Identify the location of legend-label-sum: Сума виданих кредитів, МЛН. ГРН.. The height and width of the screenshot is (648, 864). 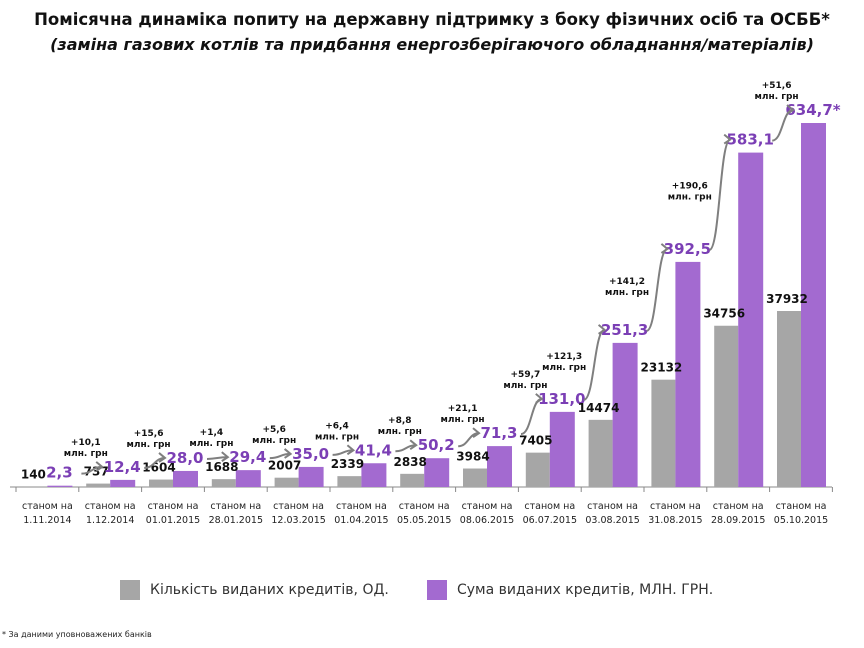
(585, 590).